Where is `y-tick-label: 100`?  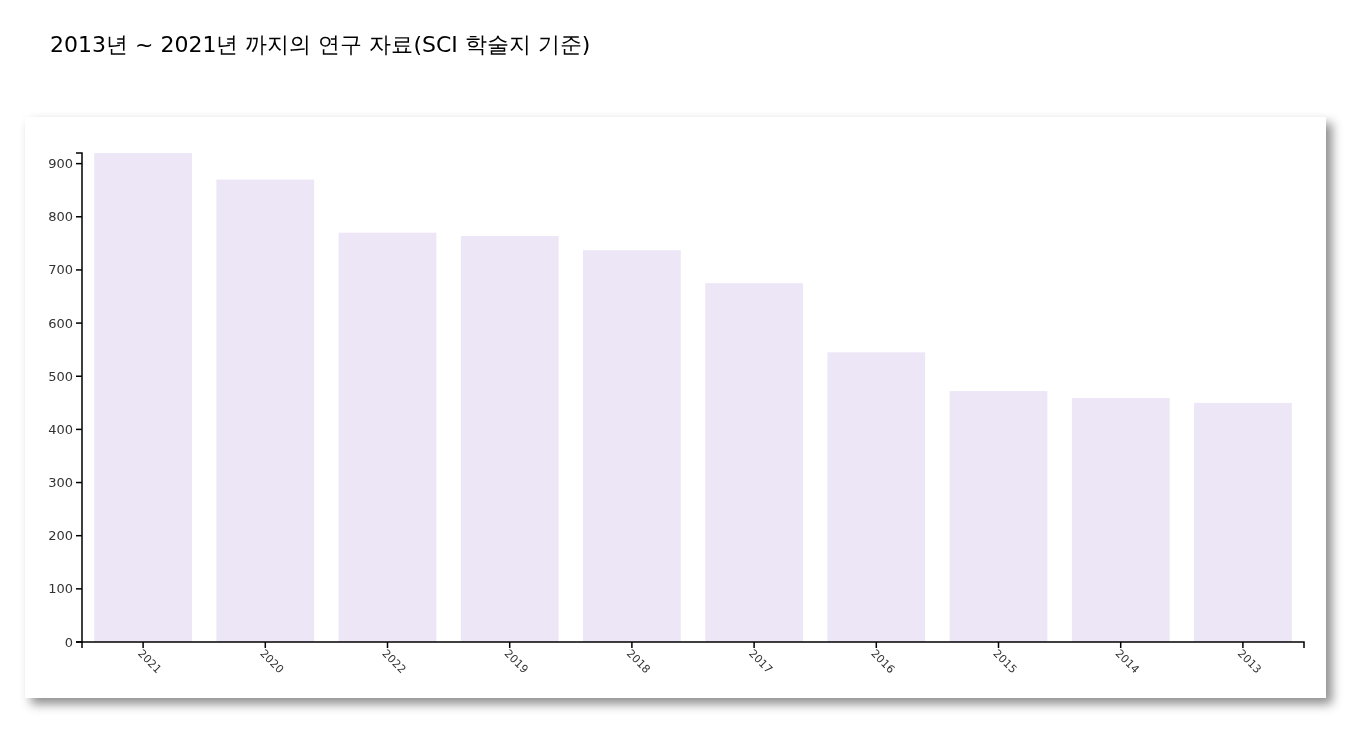 y-tick-label: 100 is located at coordinates (60, 589).